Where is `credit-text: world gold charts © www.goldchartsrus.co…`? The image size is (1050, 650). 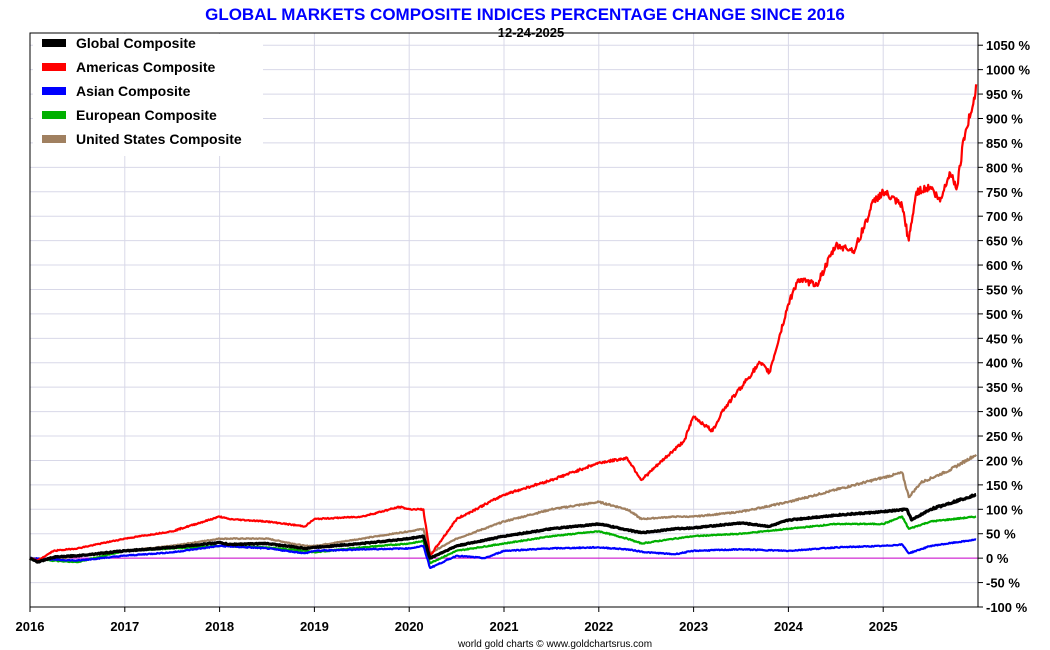
credit-text: world gold charts © www.goldchartsrus.co… is located at coordinates (554, 644).